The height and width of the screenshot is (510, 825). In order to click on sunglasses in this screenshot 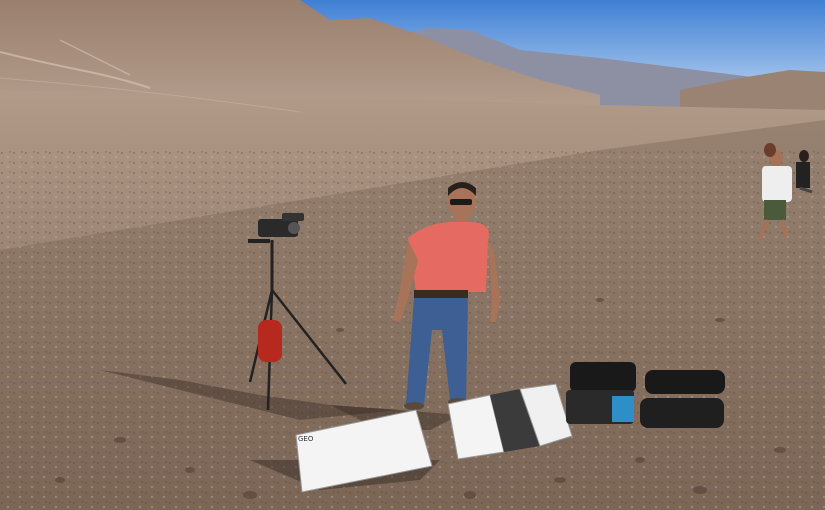, I will do `click(461, 202)`.